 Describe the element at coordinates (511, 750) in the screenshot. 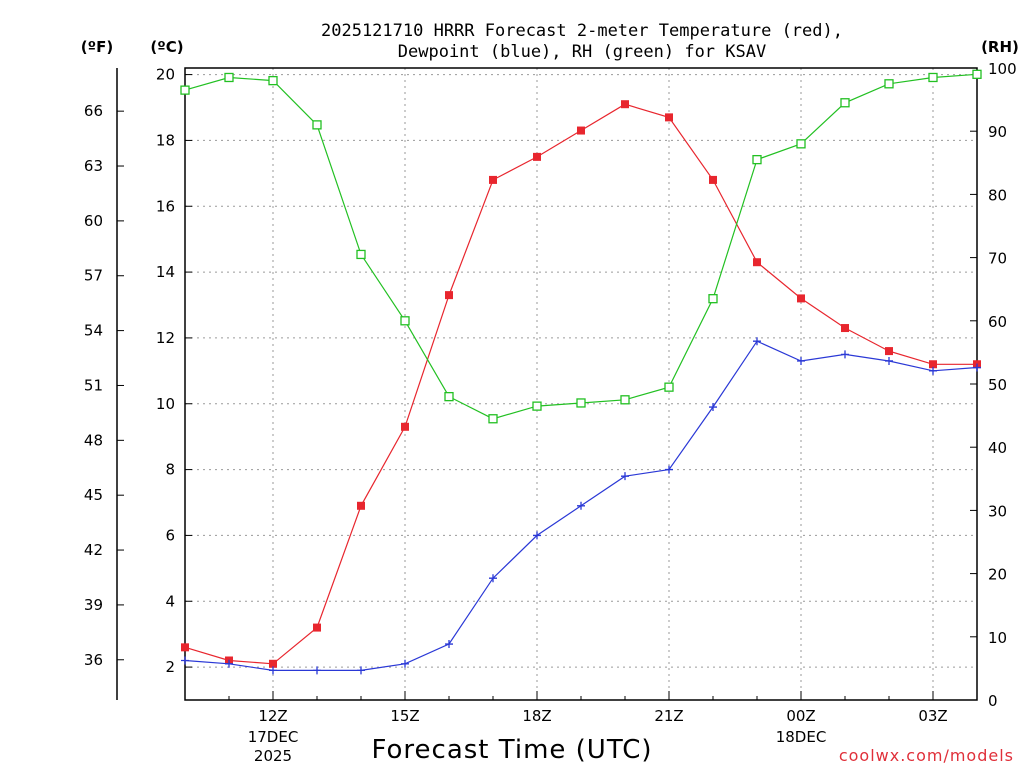

I see `x-axis-title: Forecast Time (UTC)` at that location.